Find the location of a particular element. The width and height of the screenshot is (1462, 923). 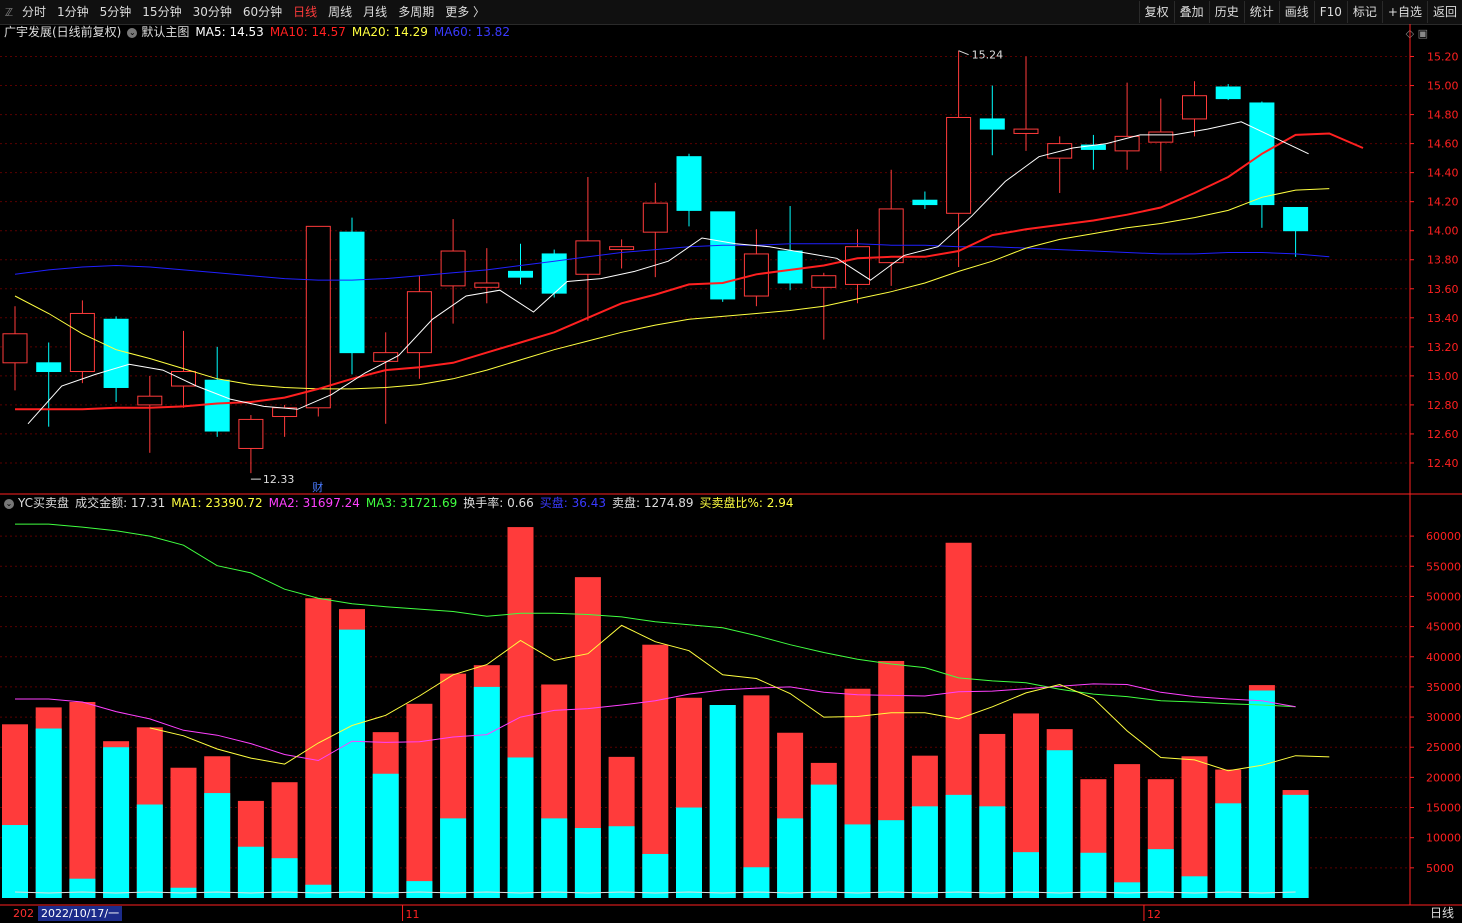

ratio-value: 买卖盘比%: 2.94 is located at coordinates (746, 503).